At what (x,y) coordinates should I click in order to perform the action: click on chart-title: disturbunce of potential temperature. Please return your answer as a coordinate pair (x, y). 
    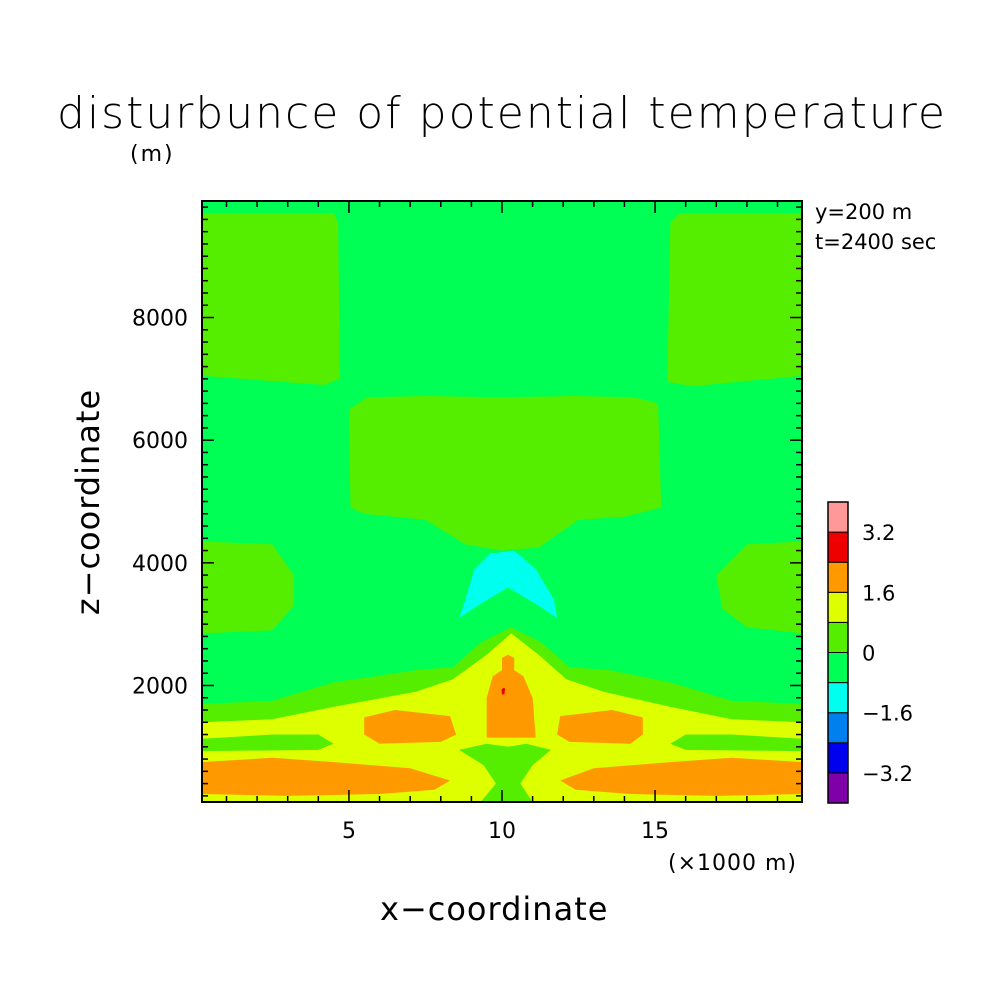
    Looking at the image, I should click on (502, 113).